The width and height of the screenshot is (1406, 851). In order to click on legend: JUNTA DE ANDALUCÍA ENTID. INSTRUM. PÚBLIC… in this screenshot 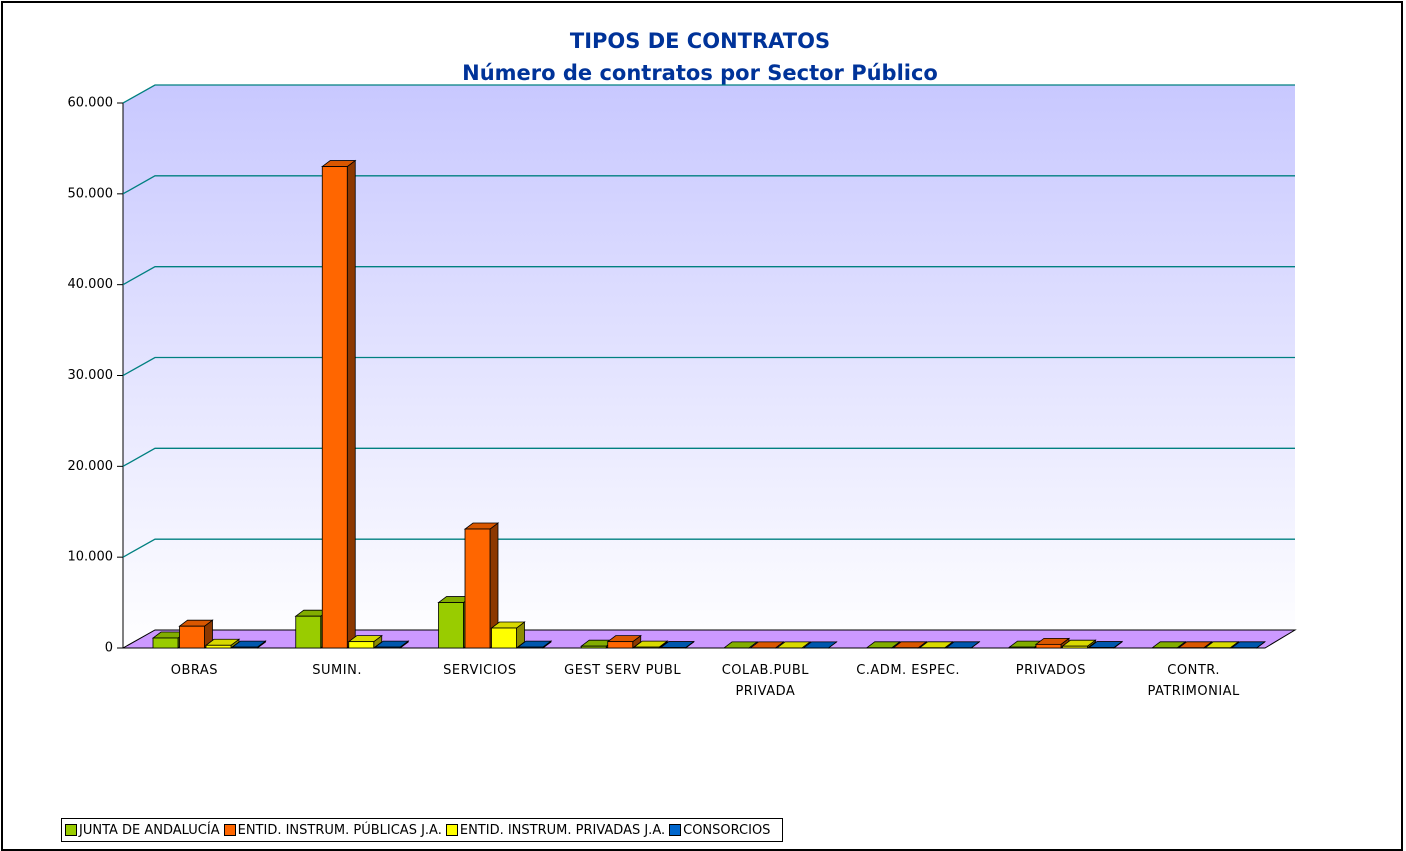, I will do `click(422, 830)`.